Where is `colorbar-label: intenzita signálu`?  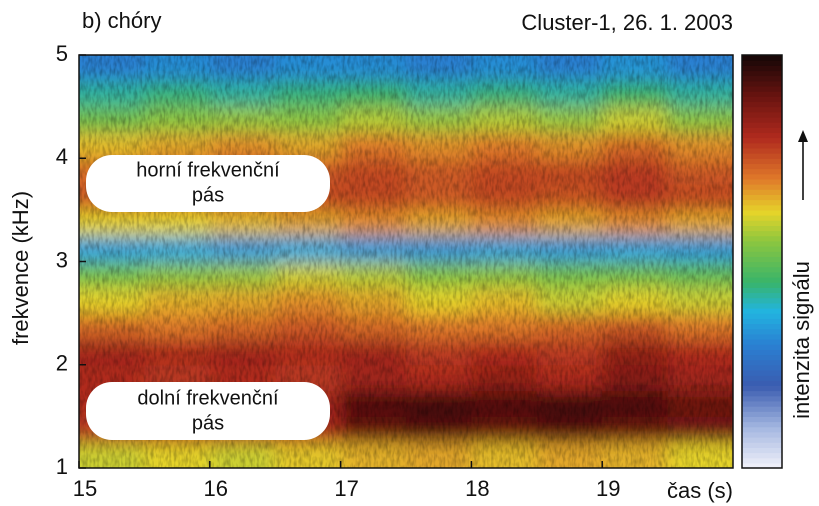 colorbar-label: intenzita signálu is located at coordinates (801, 340).